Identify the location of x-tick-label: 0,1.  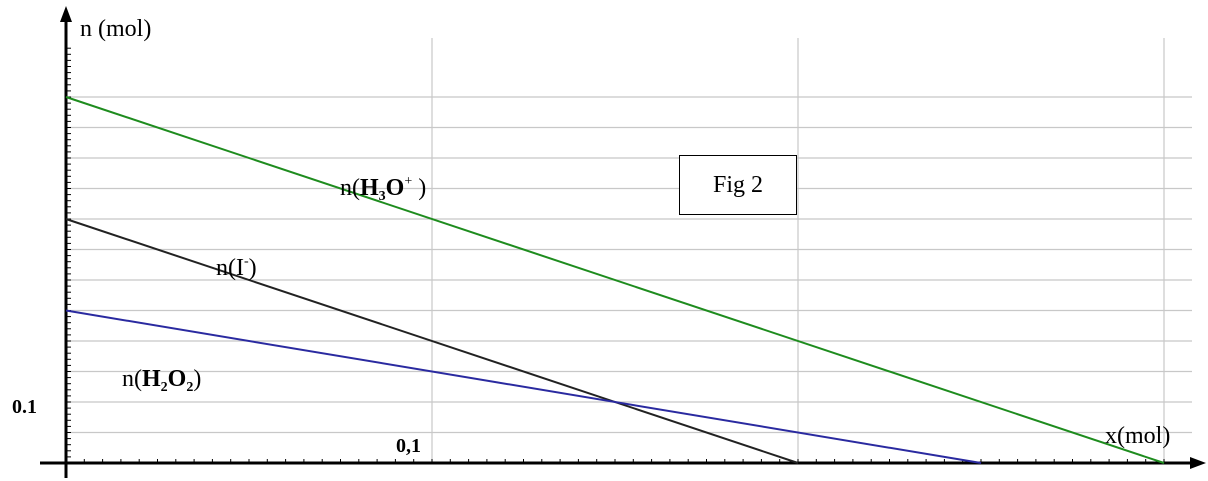
(408, 446).